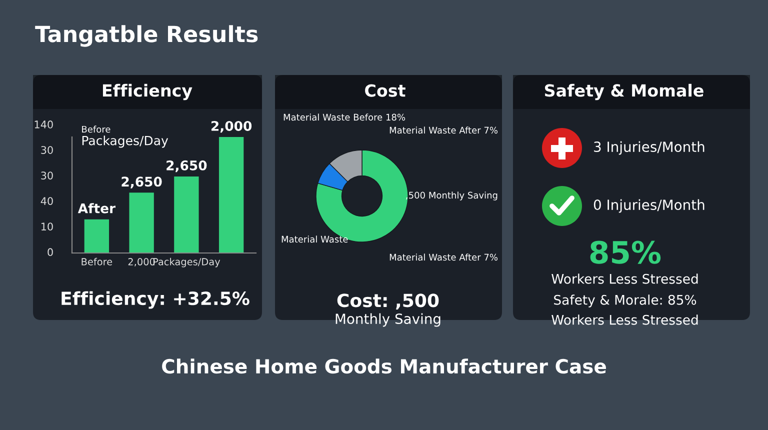 The height and width of the screenshot is (430, 768). What do you see at coordinates (147, 92) in the screenshot?
I see `chart-title: Efficiency` at bounding box center [147, 92].